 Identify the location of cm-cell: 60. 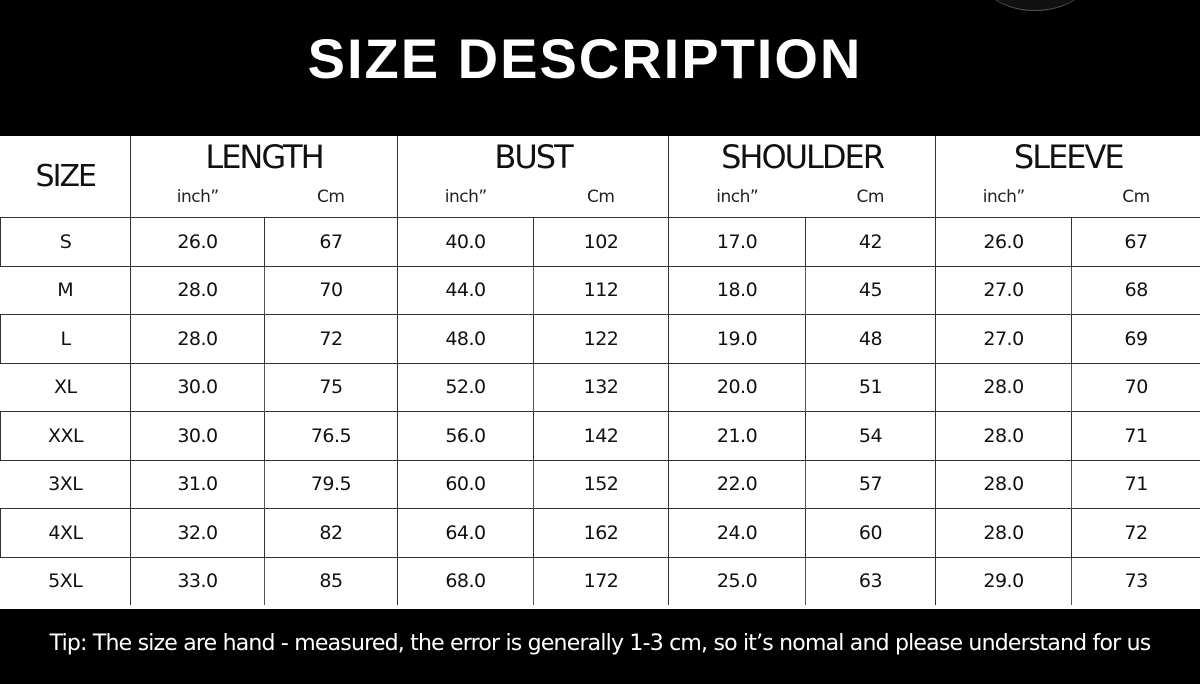
(870, 533).